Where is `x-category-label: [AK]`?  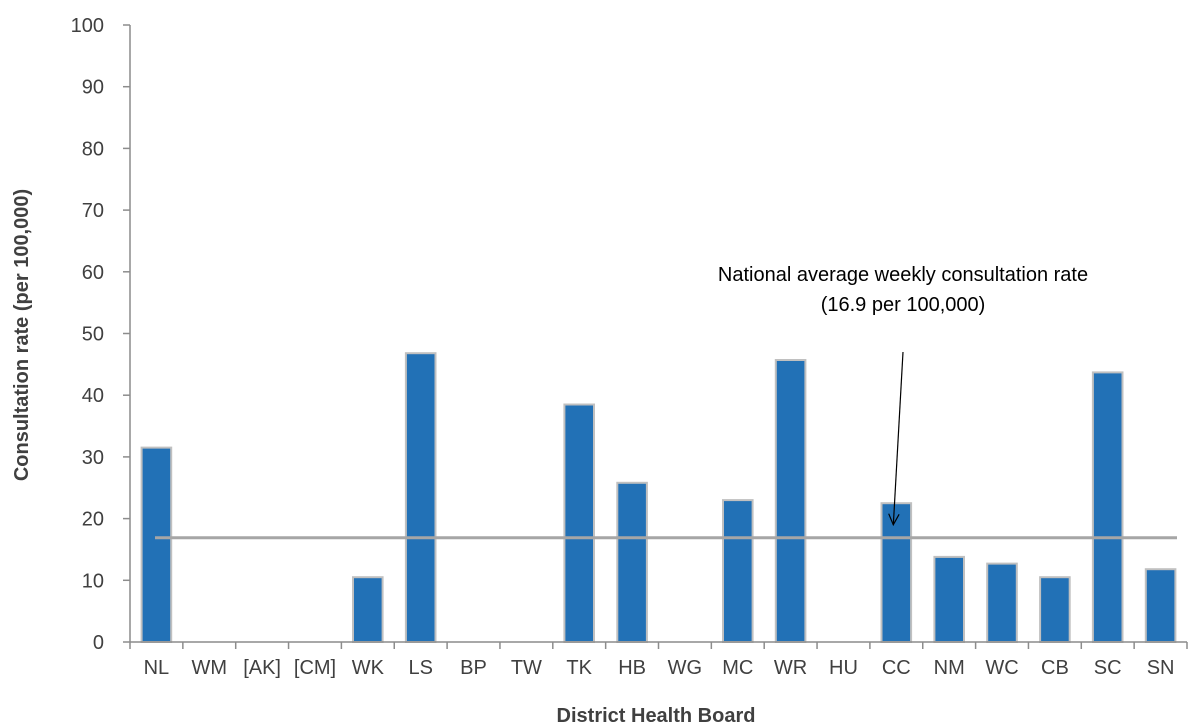 x-category-label: [AK] is located at coordinates (262, 668).